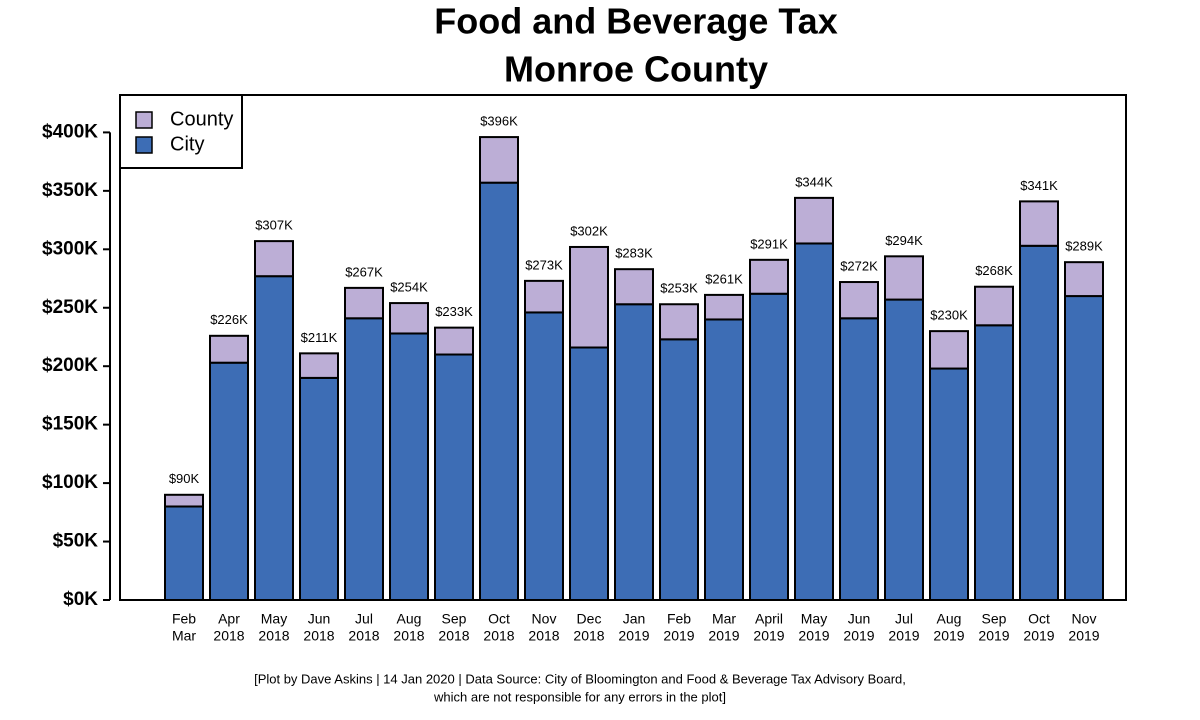 The image size is (1200, 720). Describe the element at coordinates (904, 240) in the screenshot. I see `total-label: $294K` at that location.